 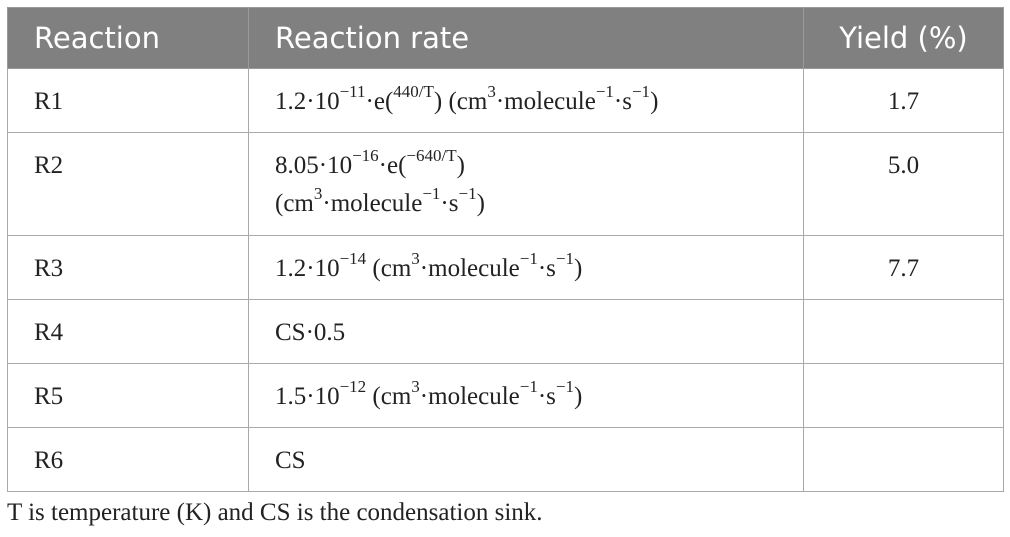 What do you see at coordinates (128, 395) in the screenshot?
I see `reaction-cell: R5` at bounding box center [128, 395].